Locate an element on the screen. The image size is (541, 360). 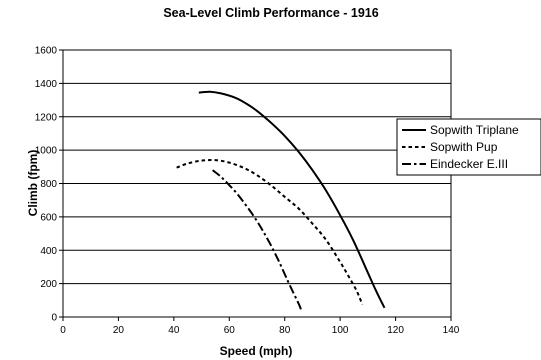
chart-title: Sea-Level Climb Performance - 1916 is located at coordinates (270, 13).